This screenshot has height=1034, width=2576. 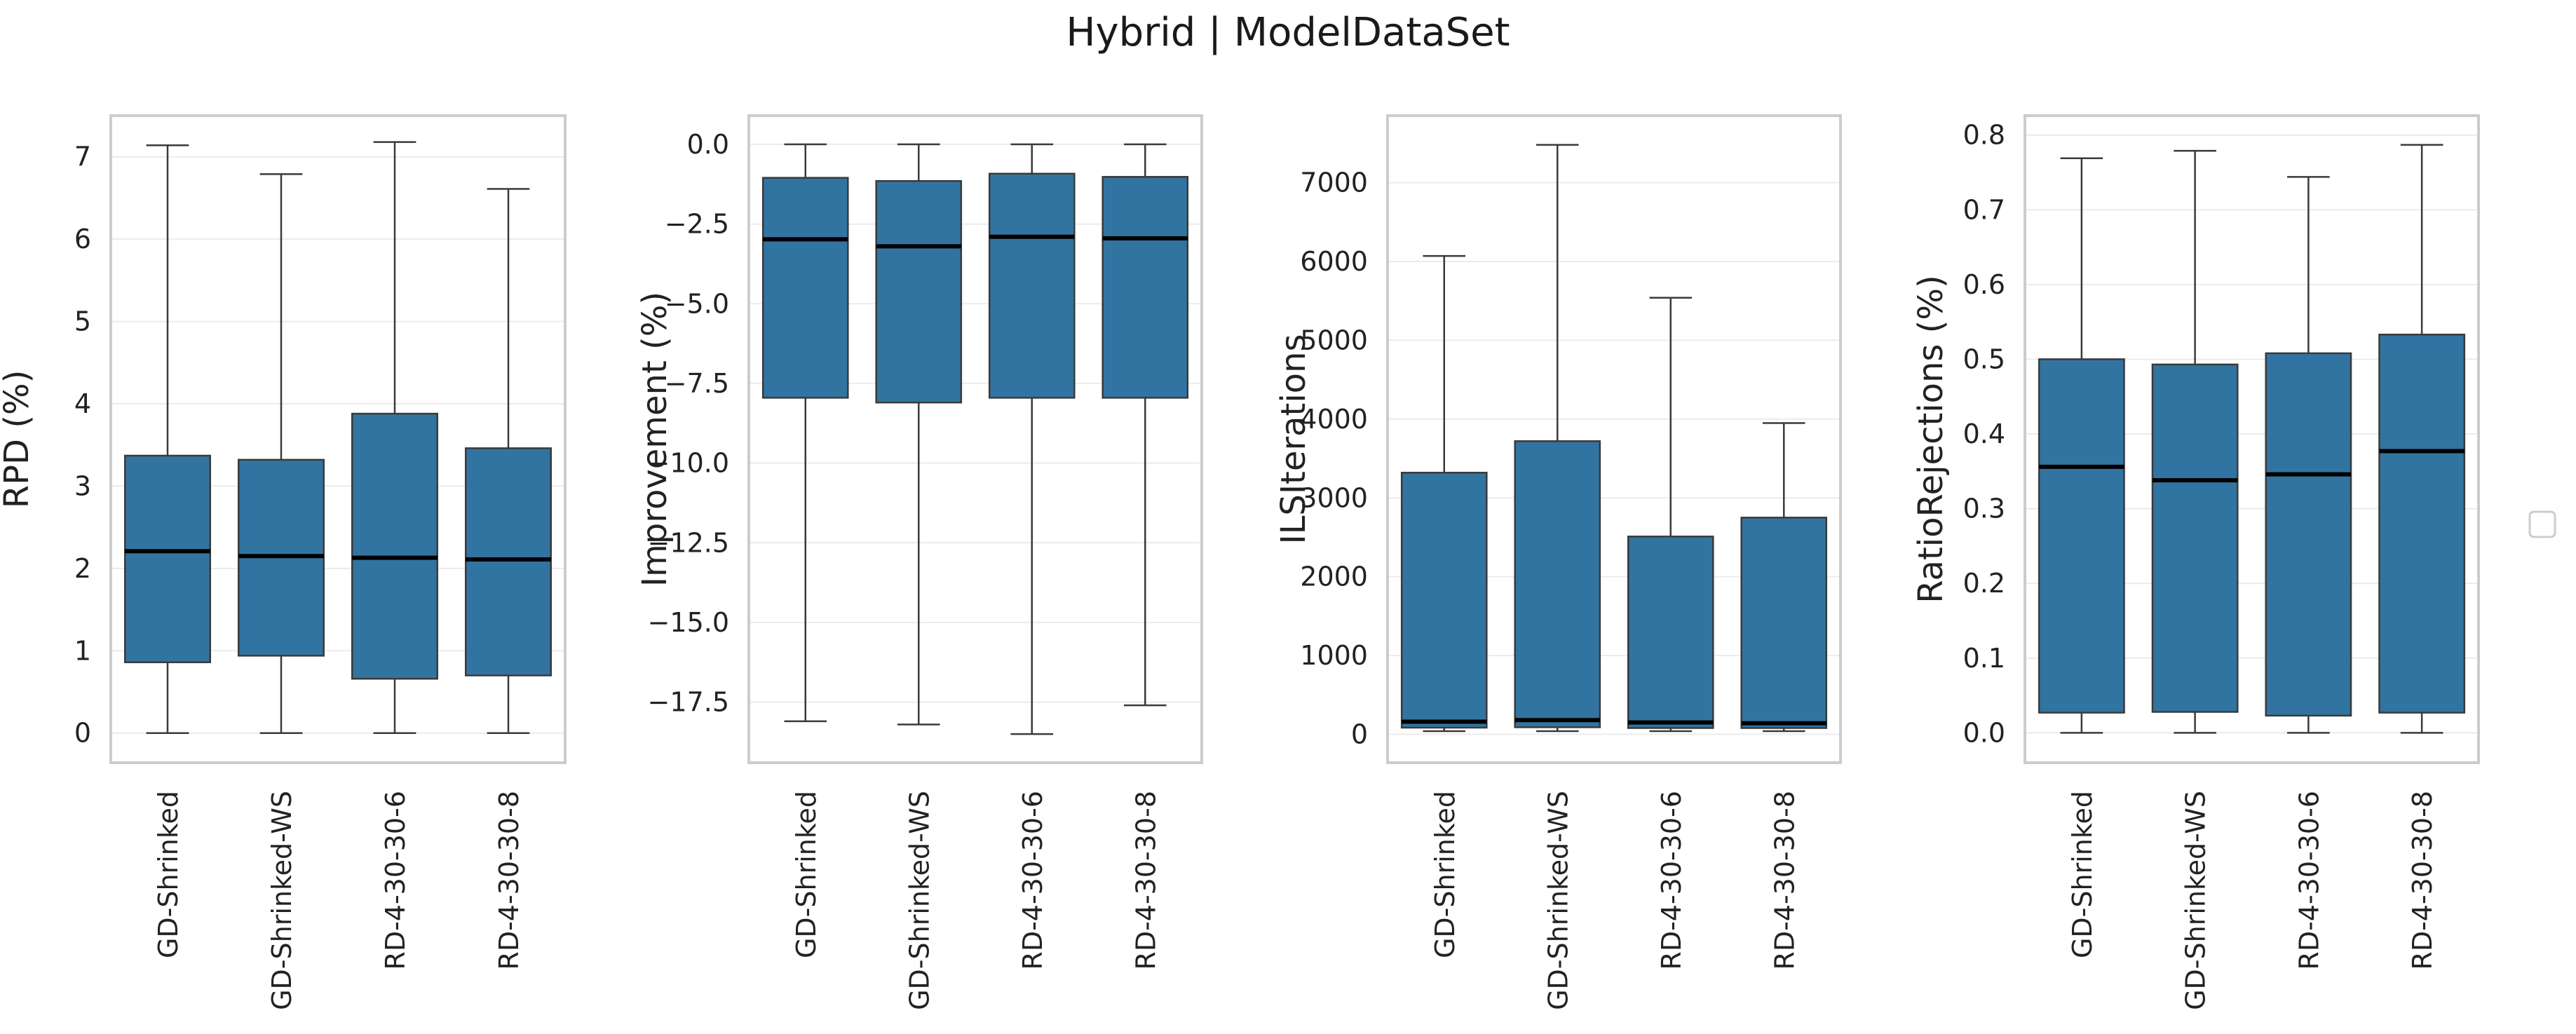 I want to click on y-tick-label: 2000, so click(x=1334, y=577).